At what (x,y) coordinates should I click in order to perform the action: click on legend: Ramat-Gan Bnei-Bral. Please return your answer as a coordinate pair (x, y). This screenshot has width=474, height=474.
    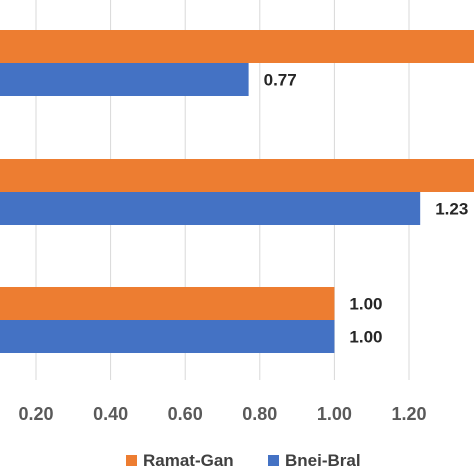
    Looking at the image, I should click on (243, 460).